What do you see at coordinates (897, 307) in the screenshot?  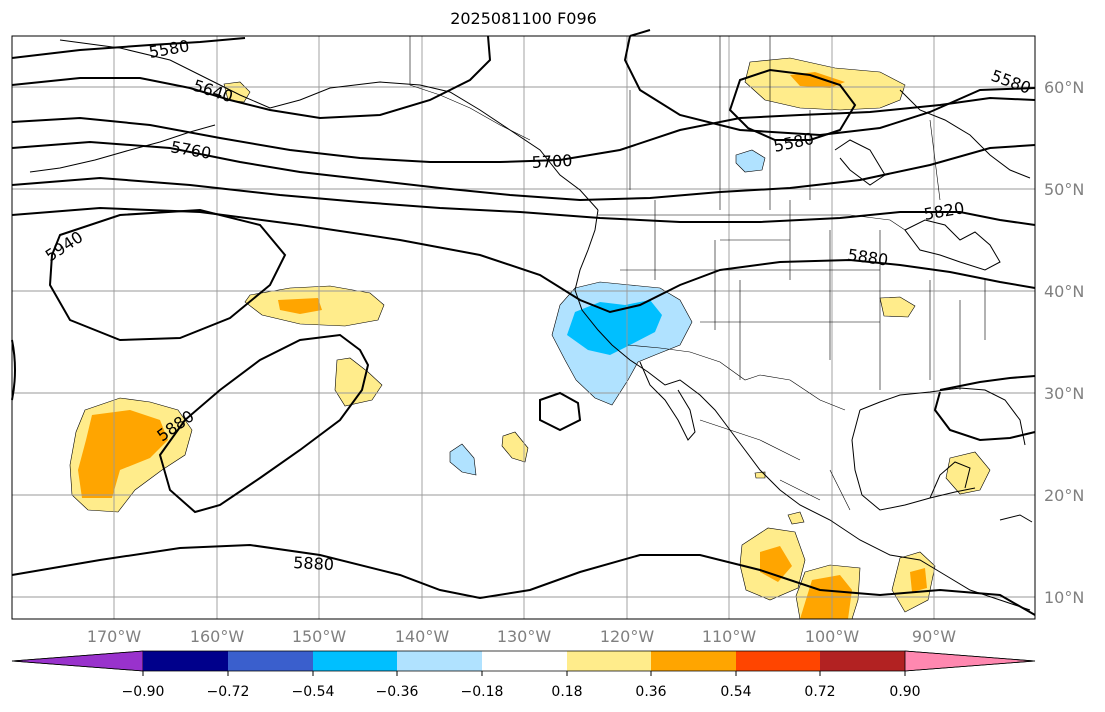 I see `positive-anomaly-great-lakes` at bounding box center [897, 307].